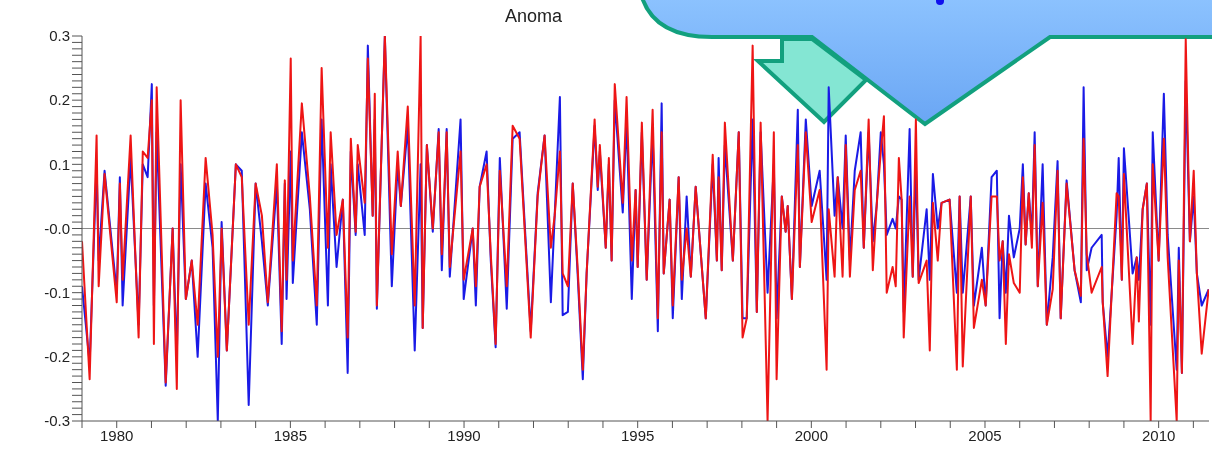 This screenshot has height=456, width=1212. Describe the element at coordinates (57, 421) in the screenshot. I see `y-tick-label: -0.3` at that location.